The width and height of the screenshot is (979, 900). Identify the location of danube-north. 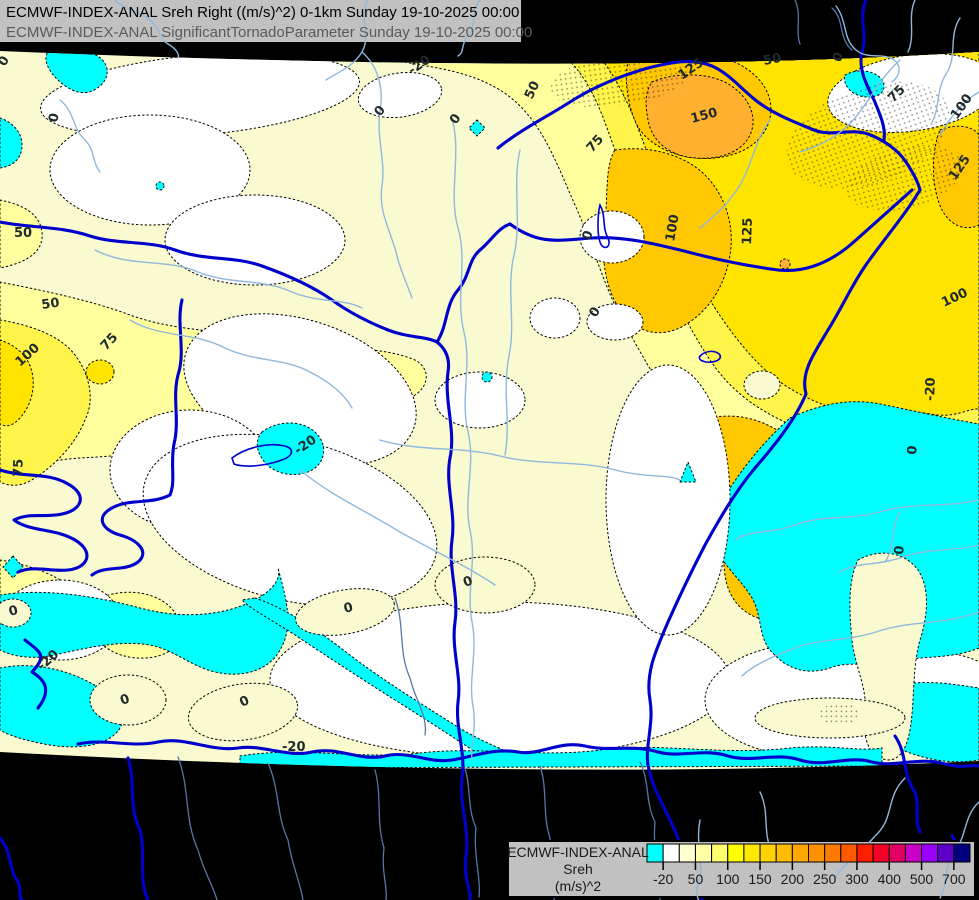
(225, 297).